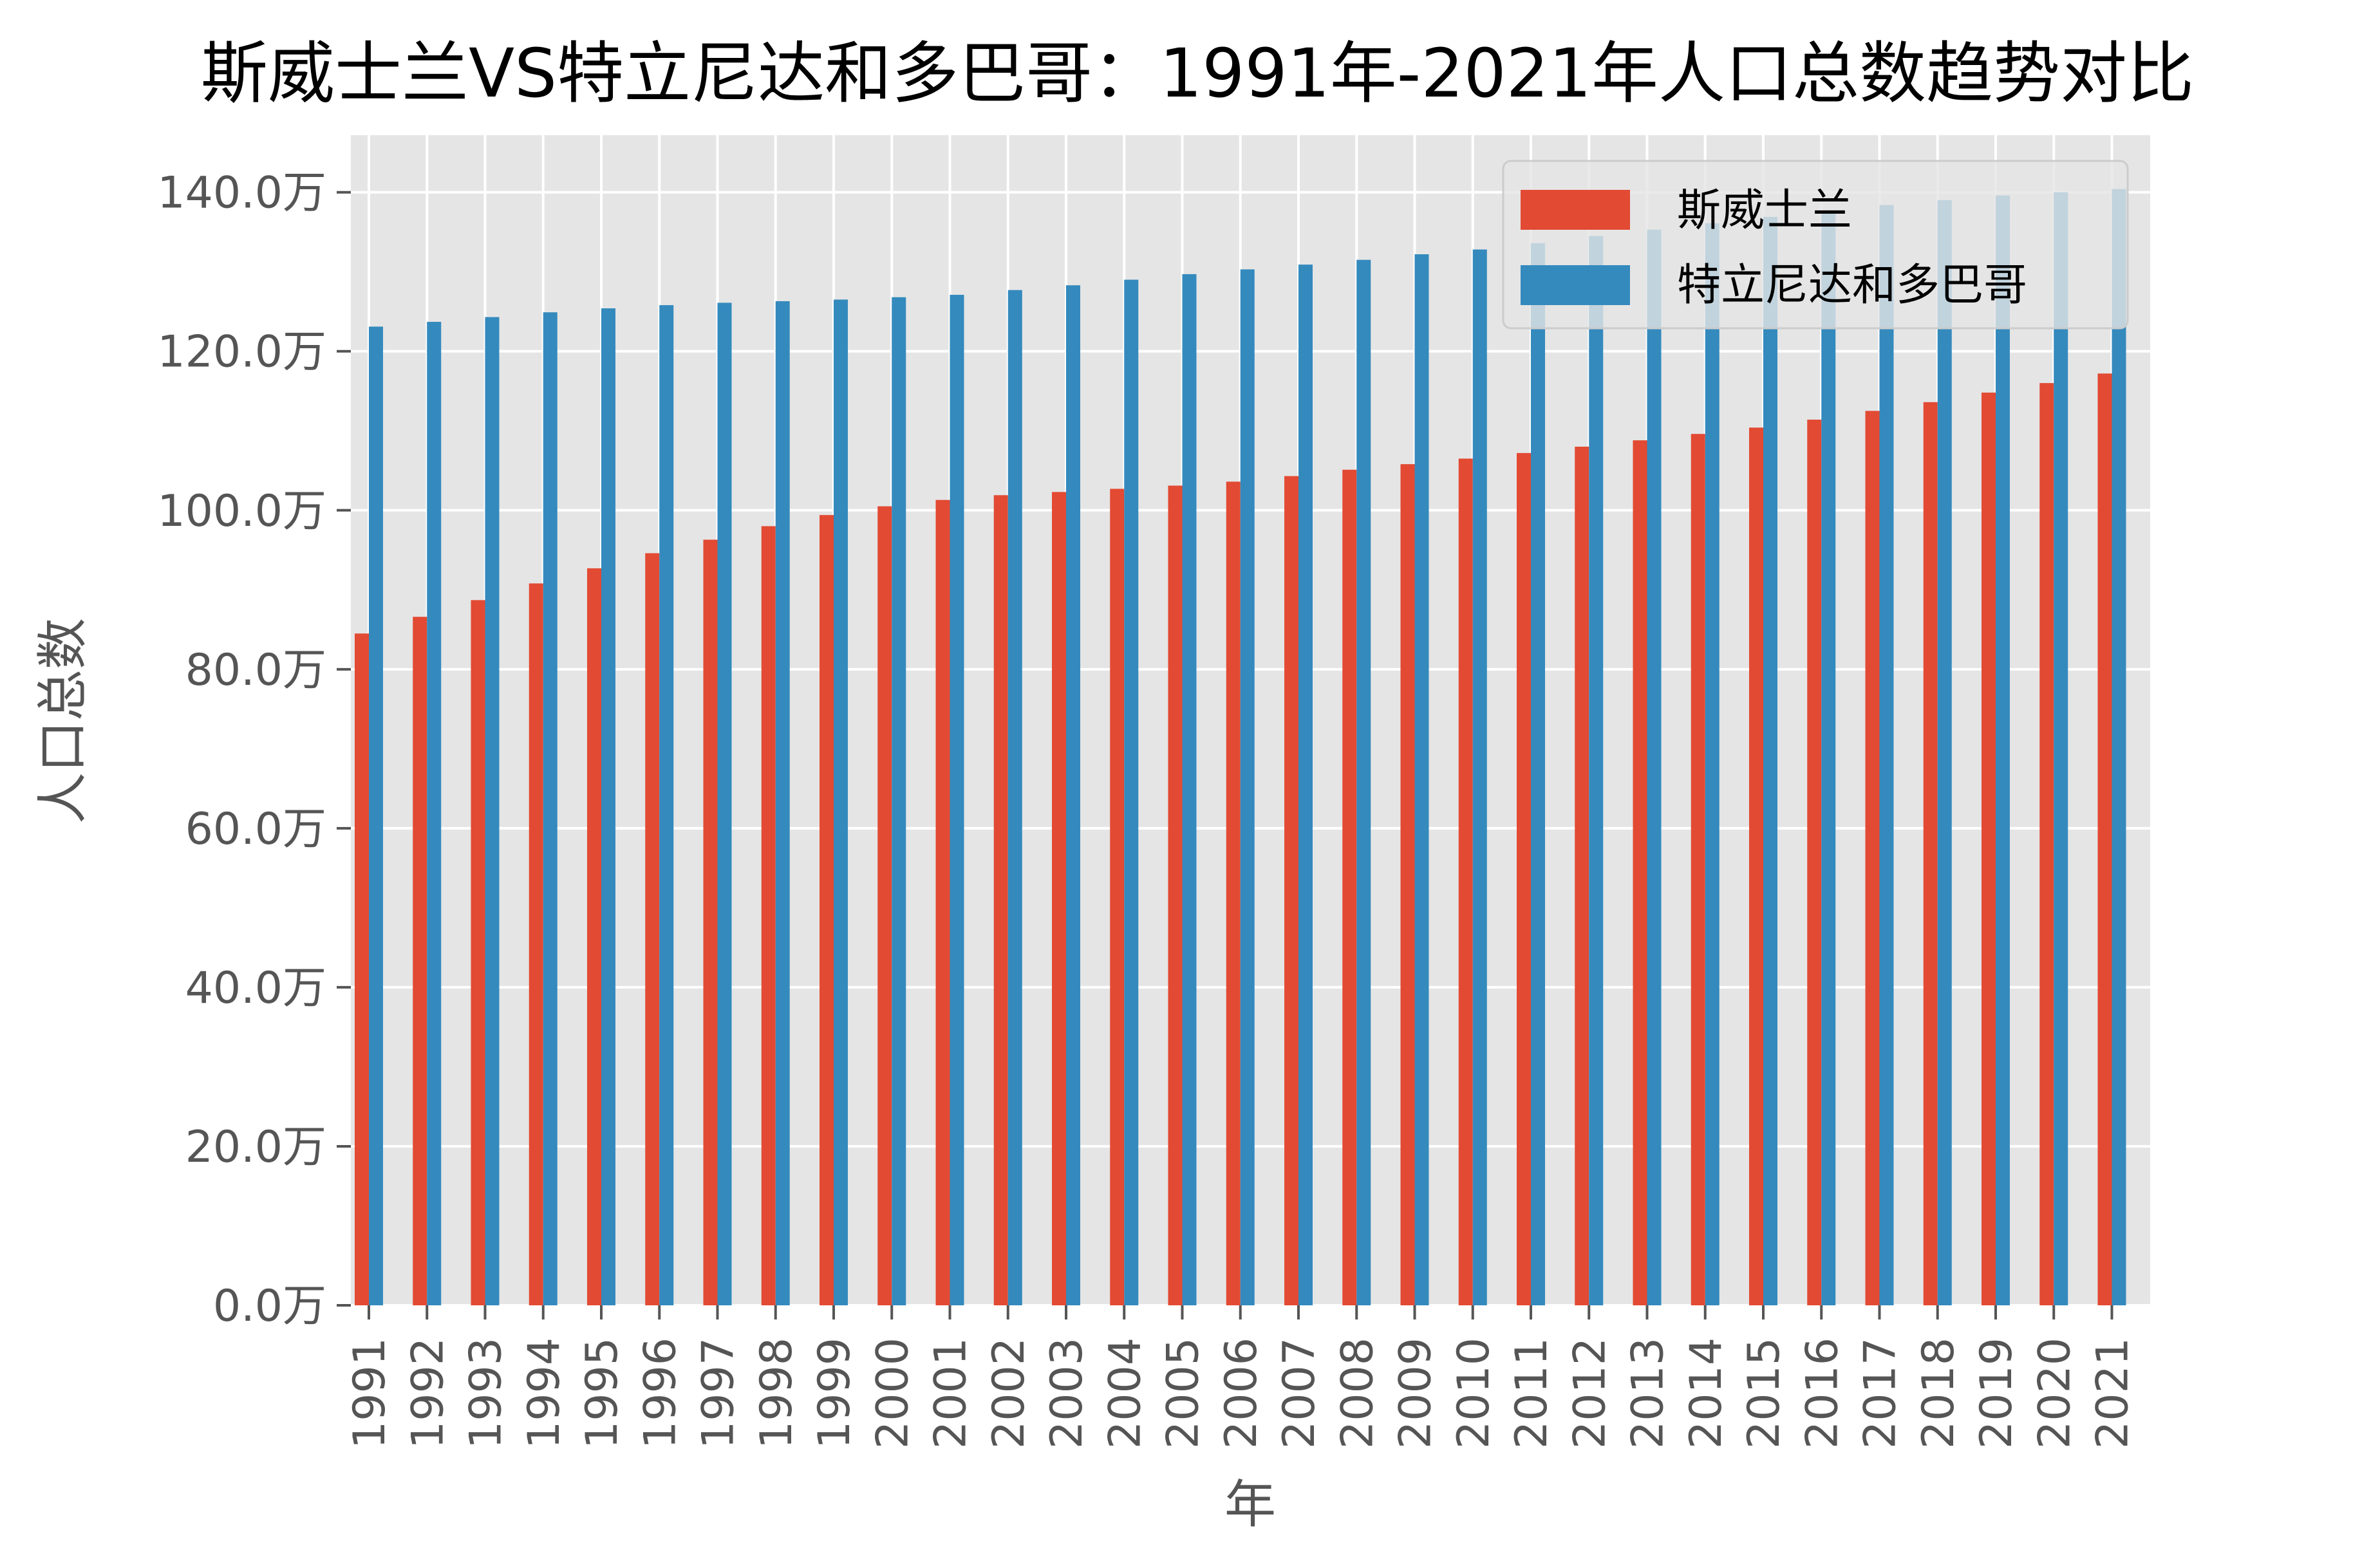 Image resolution: width=2380 pixels, height=1566 pixels. I want to click on bar-eswatini-2013, so click(1640, 873).